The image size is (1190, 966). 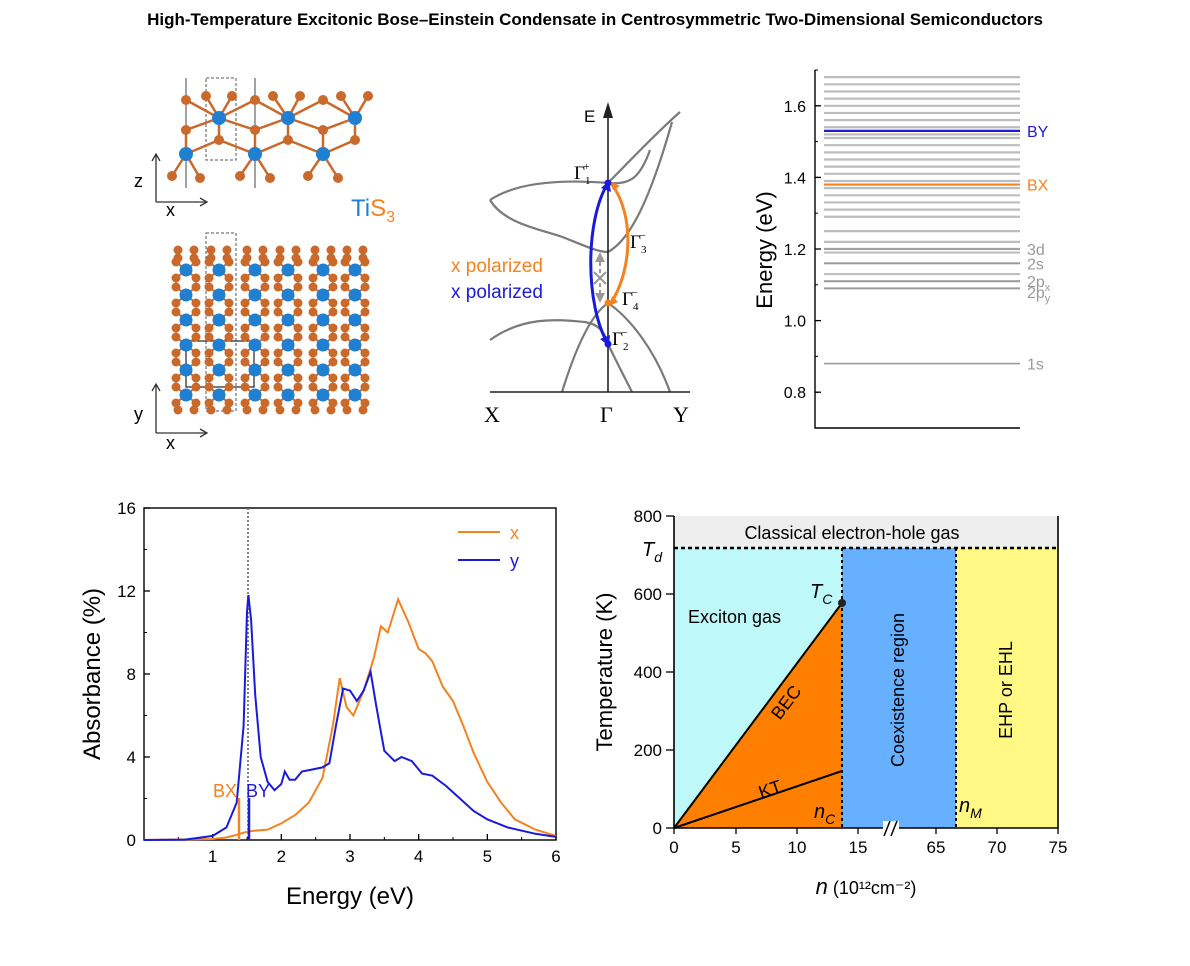 What do you see at coordinates (673, 847) in the screenshot?
I see `xtick-label: 0` at bounding box center [673, 847].